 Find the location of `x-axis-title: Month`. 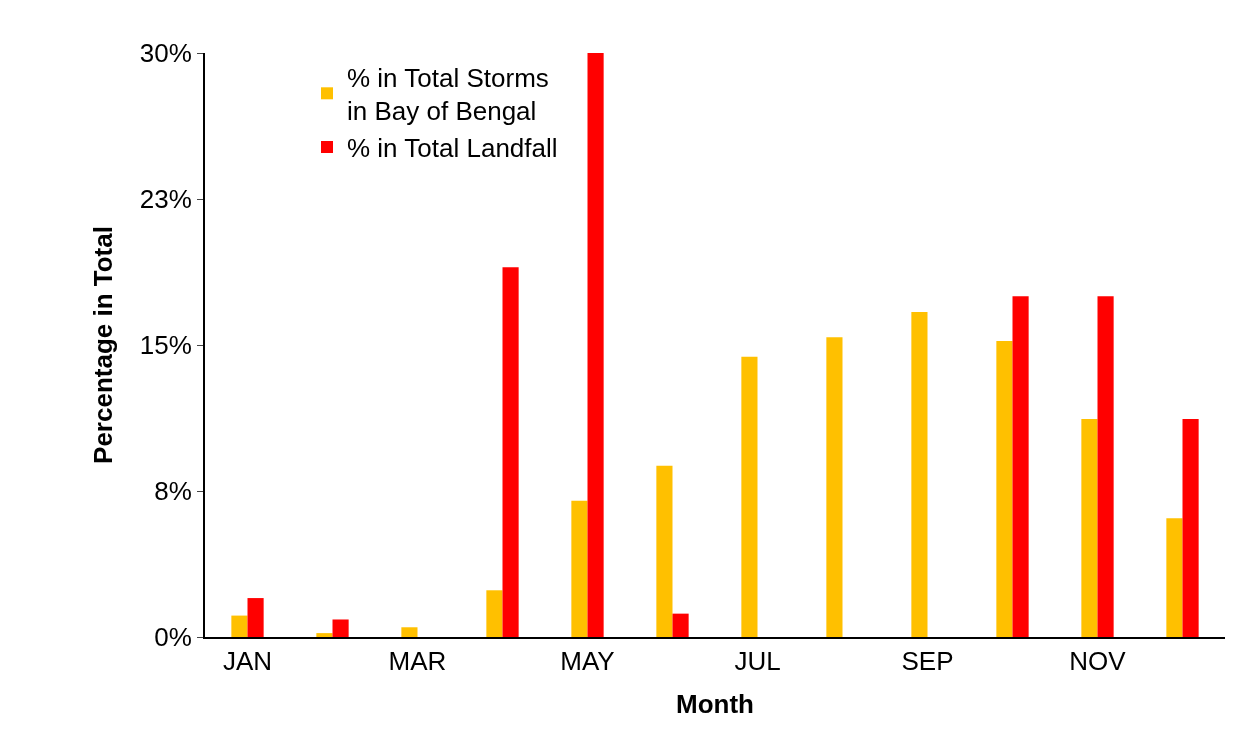

x-axis-title: Month is located at coordinates (715, 704).